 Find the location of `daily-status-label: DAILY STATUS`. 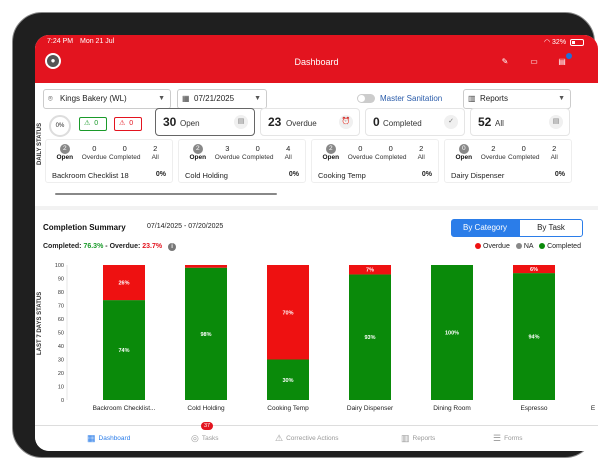

daily-status-label: DAILY STATUS is located at coordinates (40, 143).